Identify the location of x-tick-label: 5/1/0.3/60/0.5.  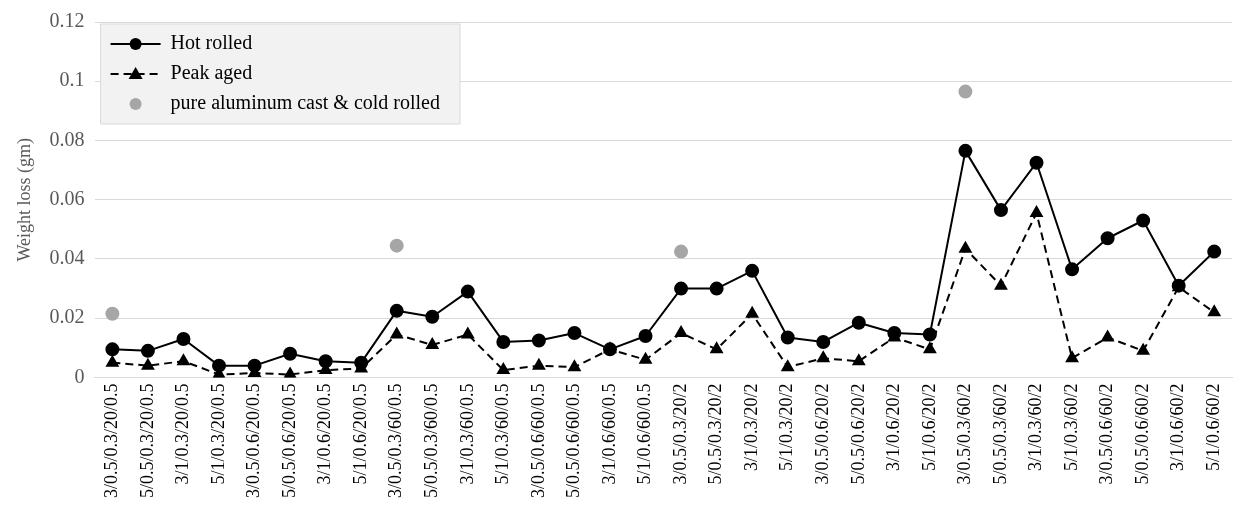
(502, 434).